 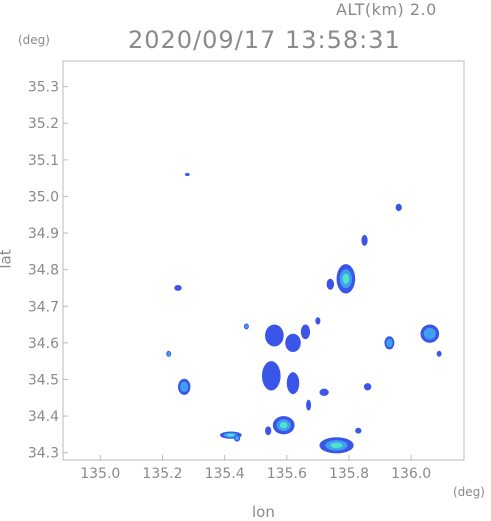 I want to click on y-tick-label: 35.3, so click(x=43, y=88).